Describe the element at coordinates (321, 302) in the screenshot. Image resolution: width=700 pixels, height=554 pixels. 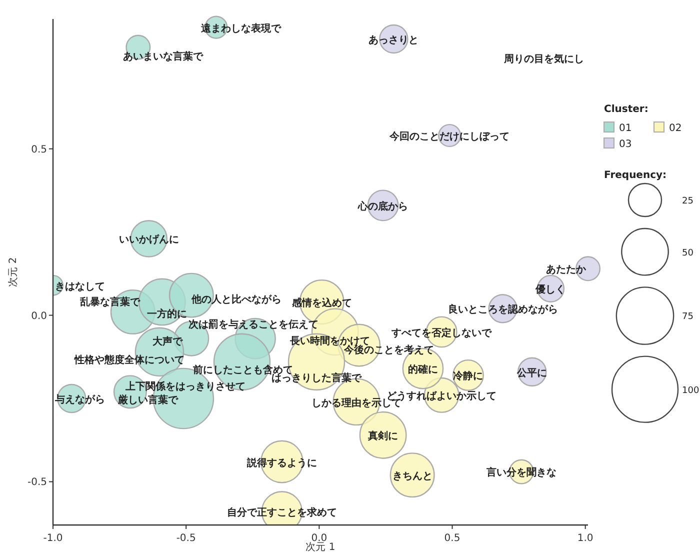
I see `annotation: 感情を込めて` at that location.